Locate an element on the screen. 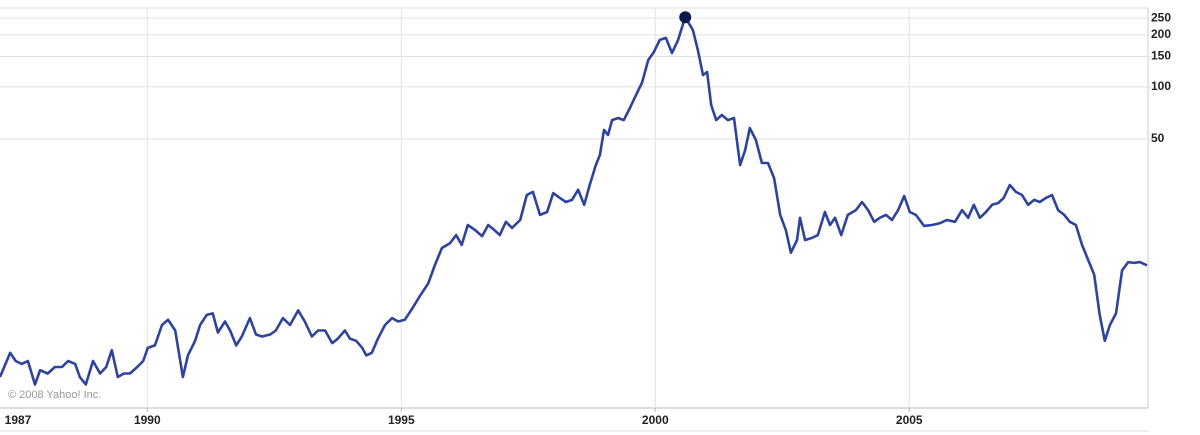 This screenshot has height=435, width=1200. x-tick-label: 2005 is located at coordinates (909, 420).